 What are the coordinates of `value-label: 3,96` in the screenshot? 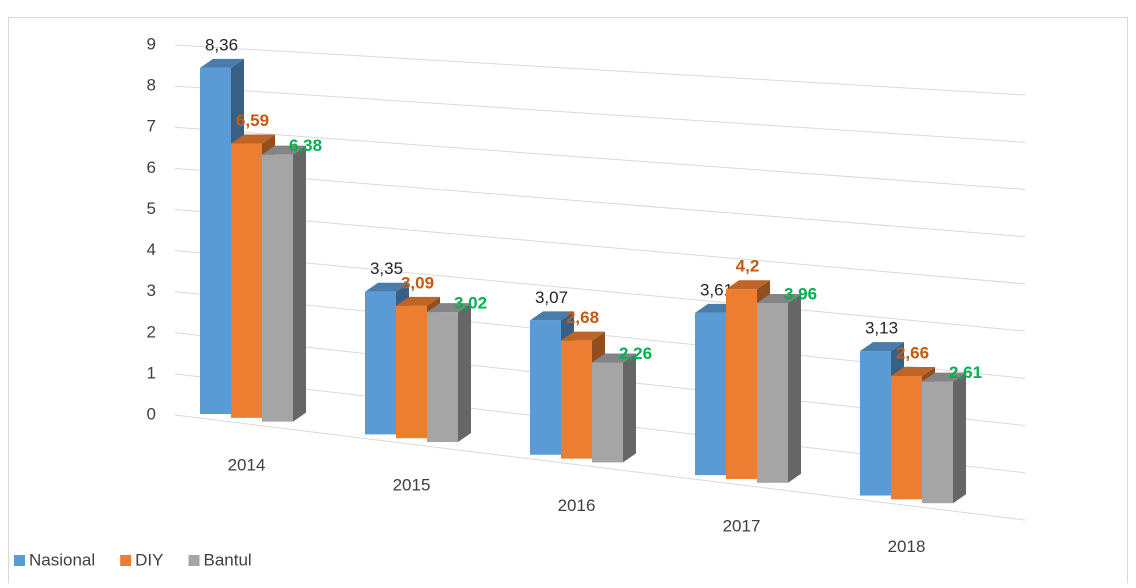 It's located at (800, 293).